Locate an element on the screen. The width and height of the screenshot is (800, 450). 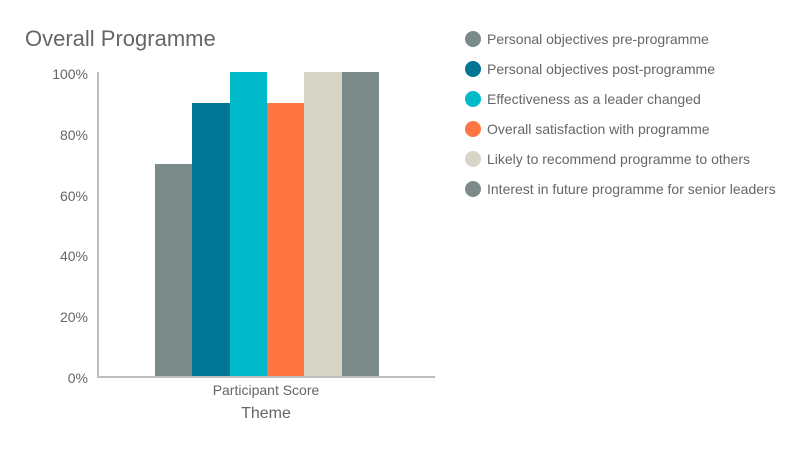
chart-title: Overall Programme is located at coordinates (120, 38).